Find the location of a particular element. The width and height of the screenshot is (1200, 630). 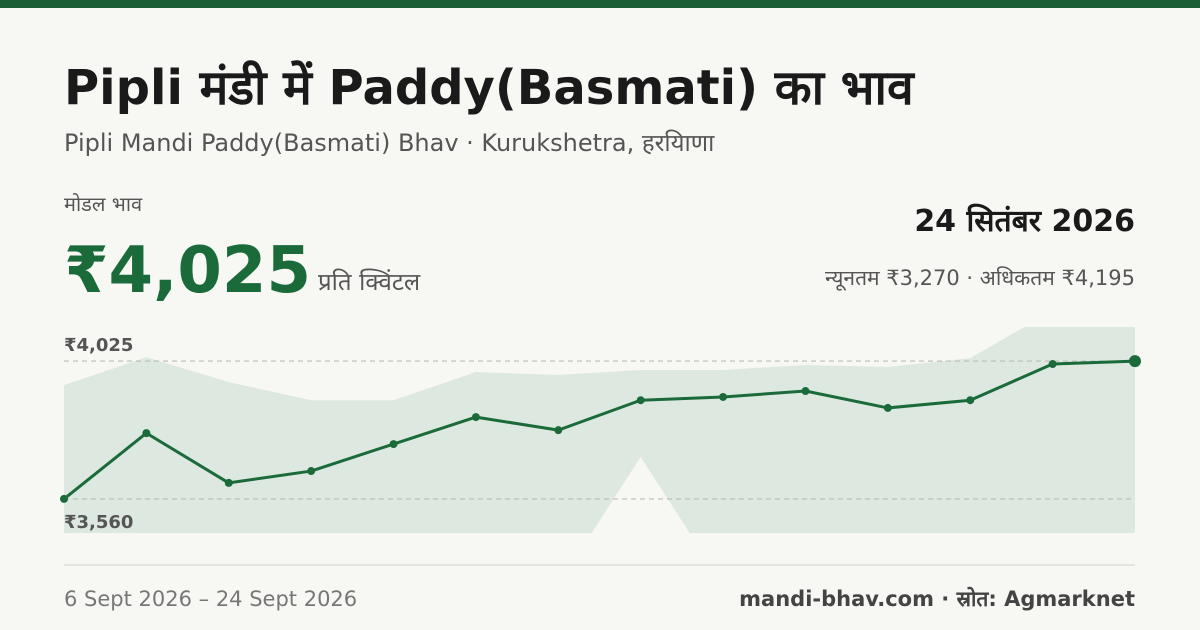

title: Pipli मंडी में Paddy(Basmati) का भाव is located at coordinates (490, 88).